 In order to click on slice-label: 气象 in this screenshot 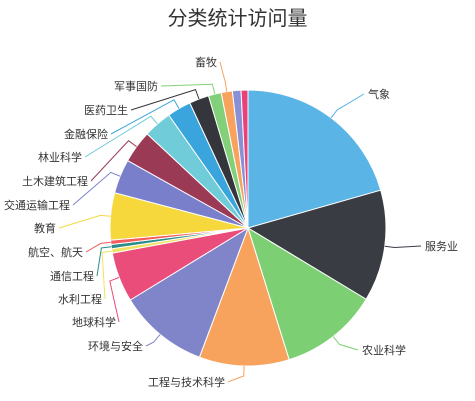, I will do `click(379, 94)`.